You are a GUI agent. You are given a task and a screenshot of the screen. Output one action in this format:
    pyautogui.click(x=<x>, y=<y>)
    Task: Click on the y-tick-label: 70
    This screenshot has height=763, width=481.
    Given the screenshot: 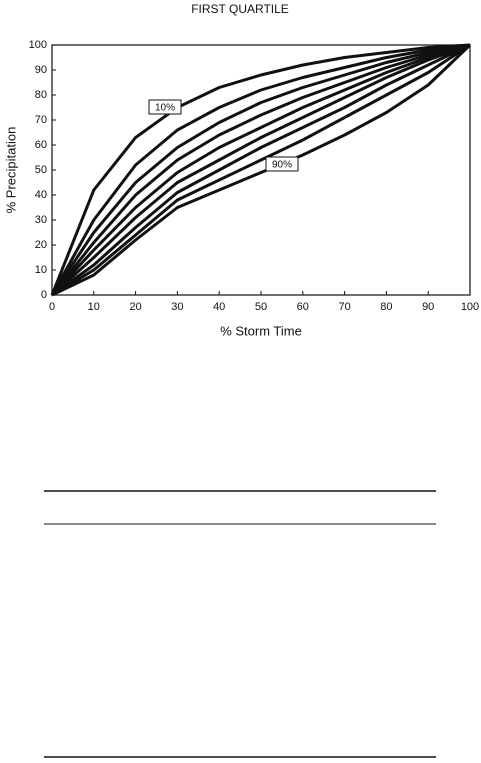 What is the action you would take?
    pyautogui.click(x=41, y=120)
    